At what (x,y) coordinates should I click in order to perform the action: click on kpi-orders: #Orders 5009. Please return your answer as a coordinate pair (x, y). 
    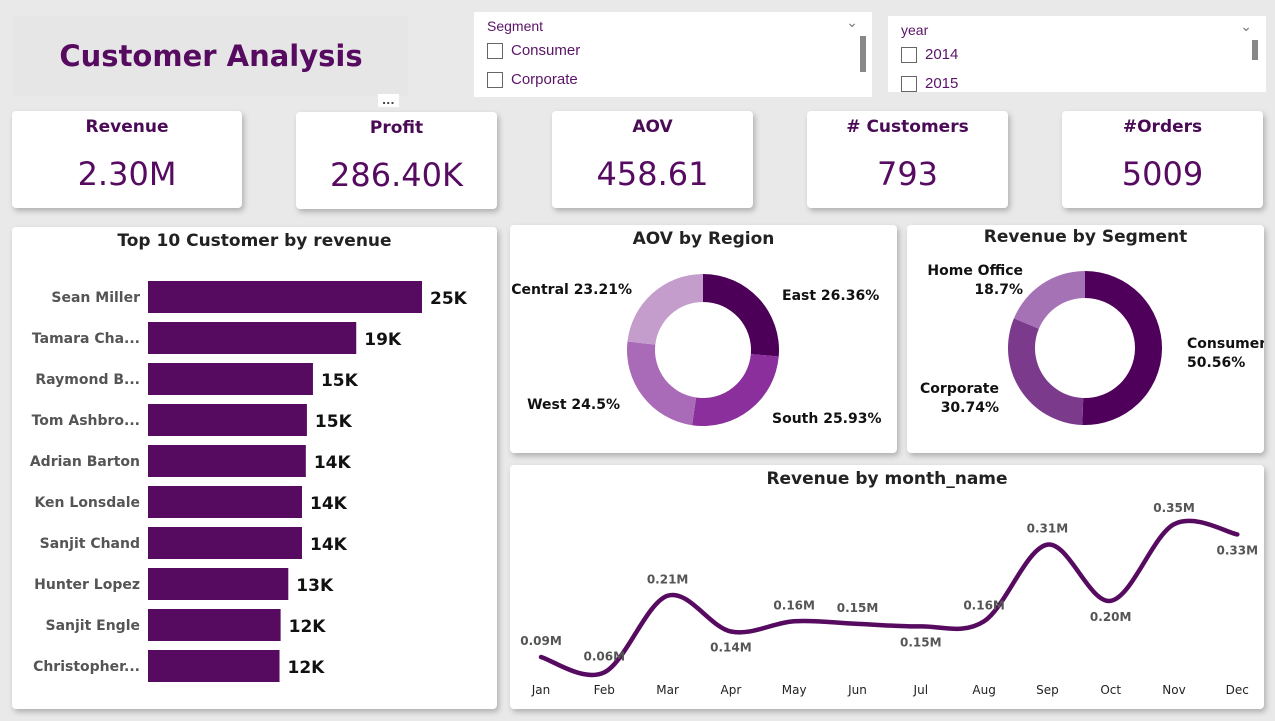
    Looking at the image, I should click on (1162, 159).